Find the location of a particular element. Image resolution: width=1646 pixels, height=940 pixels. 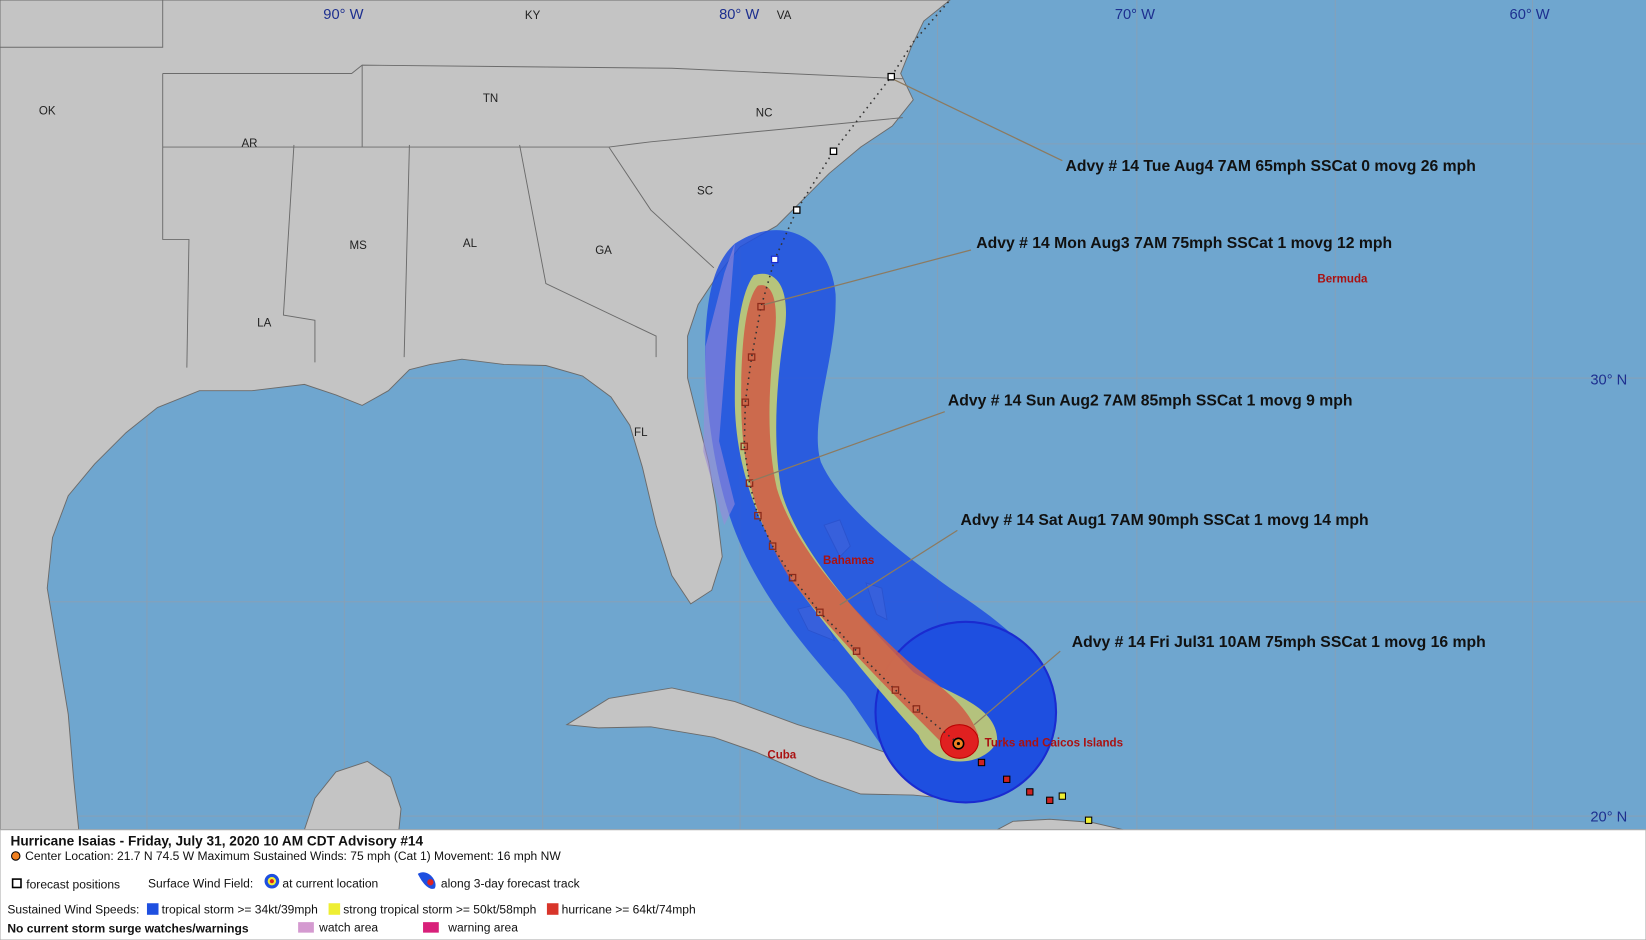

state-label: MS is located at coordinates (359, 246).